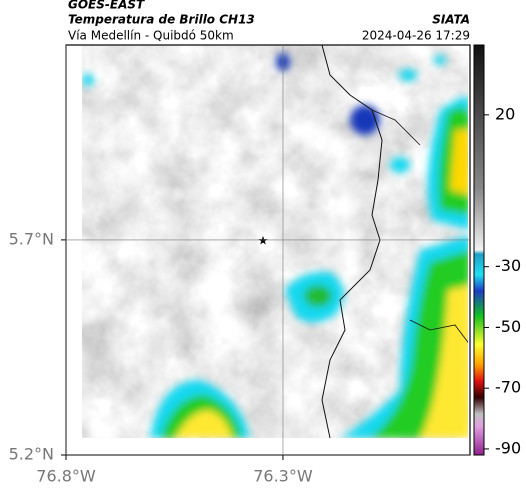  Describe the element at coordinates (508, 387) in the screenshot. I see `colorbar-tick-label: -70` at that location.